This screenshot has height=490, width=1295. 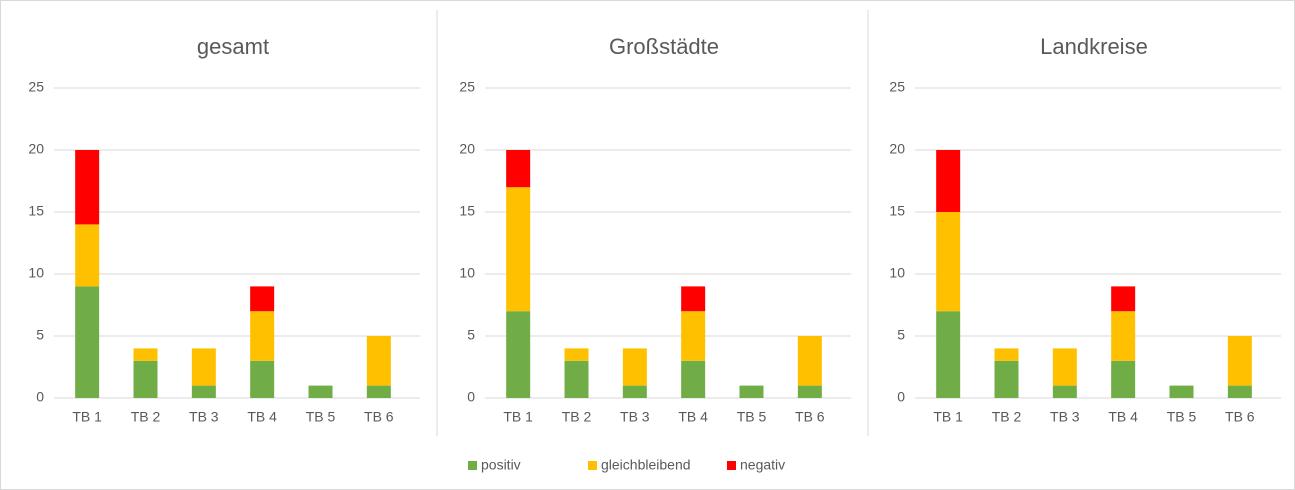 What do you see at coordinates (1094, 46) in the screenshot?
I see `chart-title: Landkreise` at bounding box center [1094, 46].